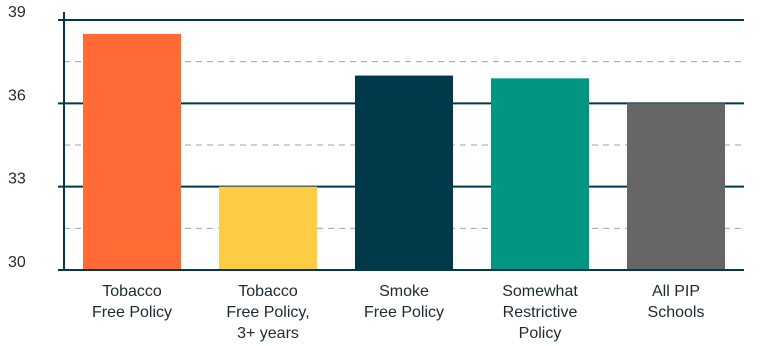 Image resolution: width=764 pixels, height=346 pixels. Describe the element at coordinates (676, 302) in the screenshot. I see `x-category-label: All PIP Schools` at that location.